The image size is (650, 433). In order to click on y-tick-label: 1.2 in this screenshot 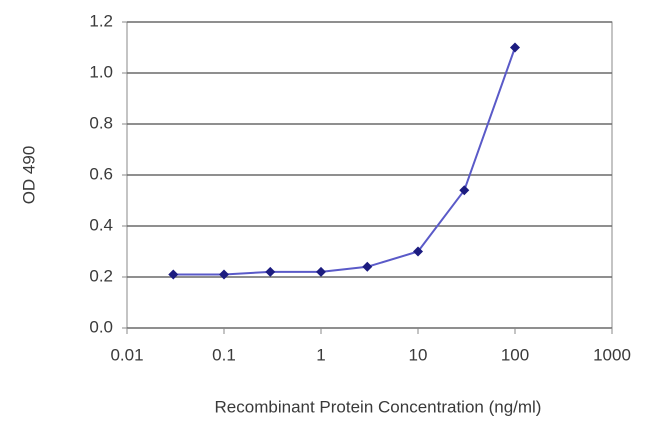, I will do `click(101, 20)`.